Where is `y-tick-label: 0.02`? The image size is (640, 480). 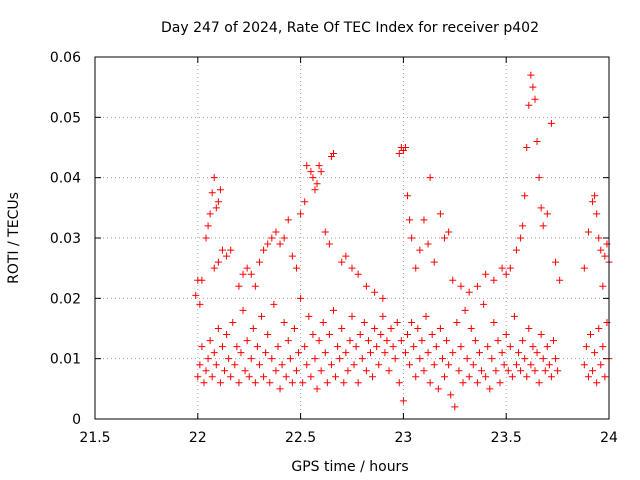
y-tick-label: 0.02 is located at coordinates (65, 299).